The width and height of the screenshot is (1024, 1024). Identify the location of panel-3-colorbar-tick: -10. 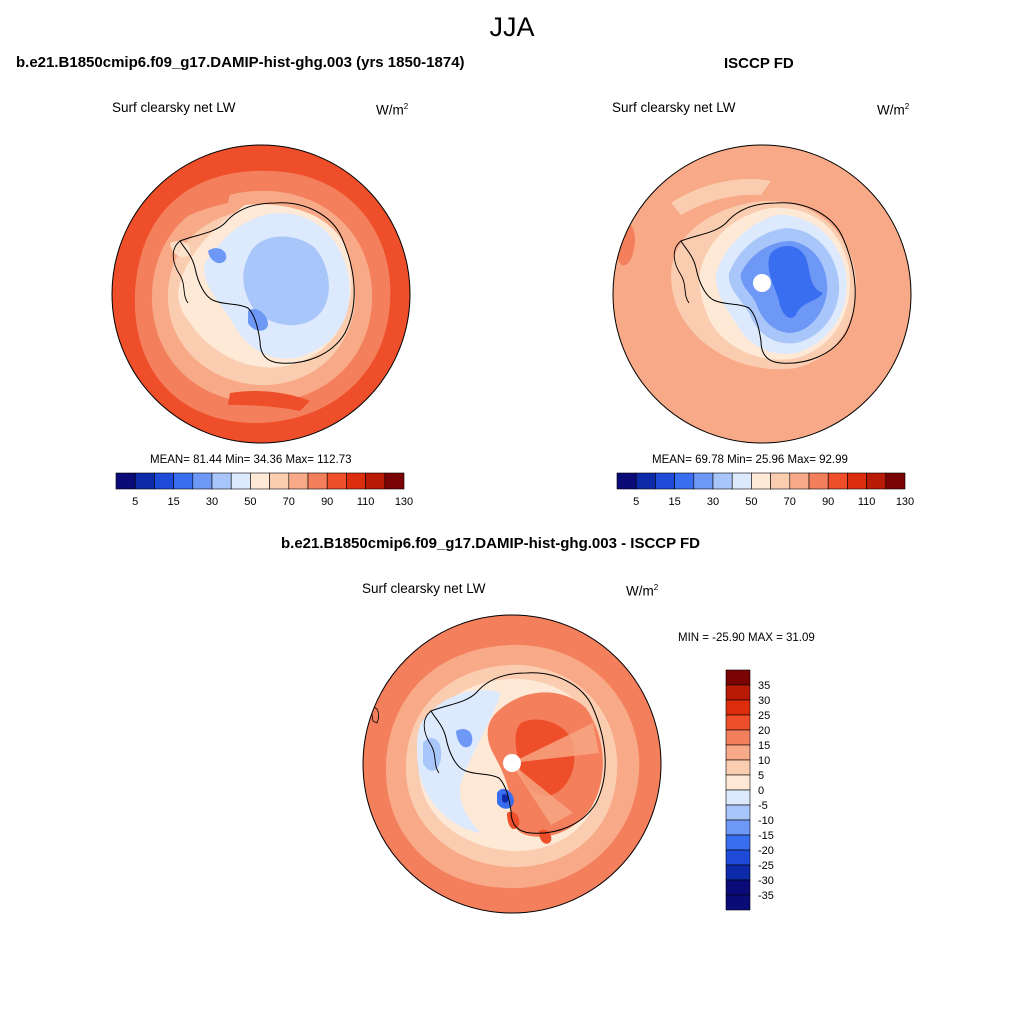
(766, 821).